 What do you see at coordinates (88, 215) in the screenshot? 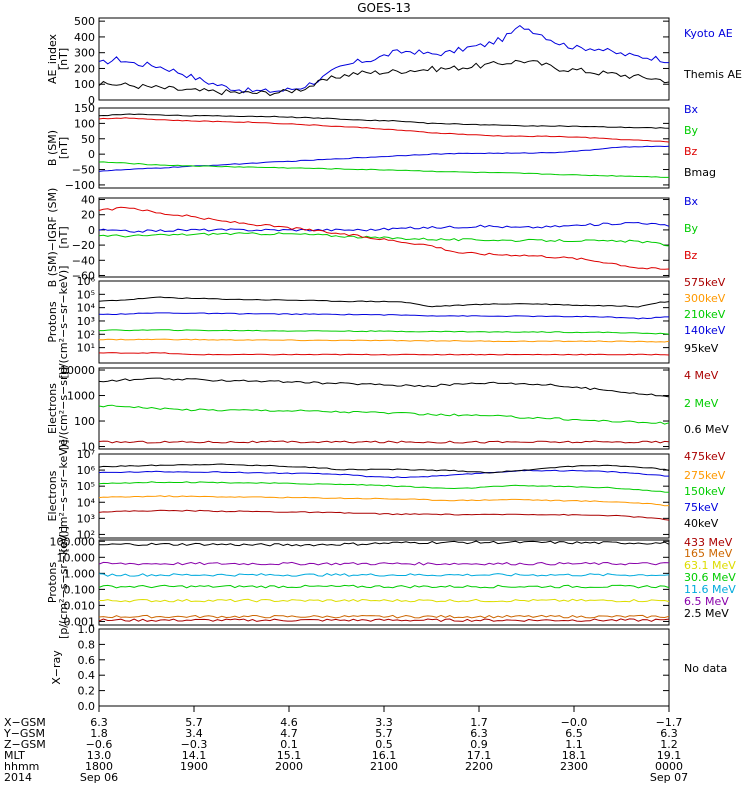
I see `y-tick-label: 20` at bounding box center [88, 215].